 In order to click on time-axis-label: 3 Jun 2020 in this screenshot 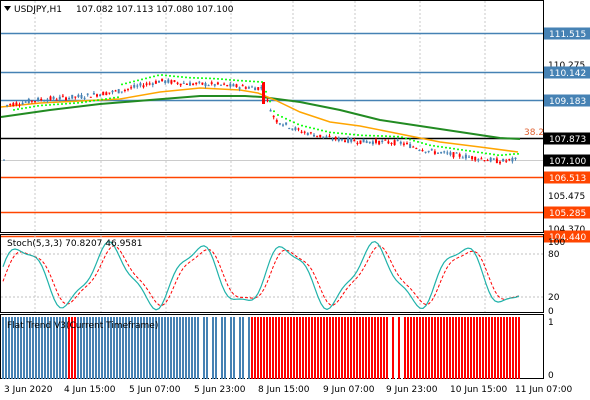, I will do `click(28, 390)`.